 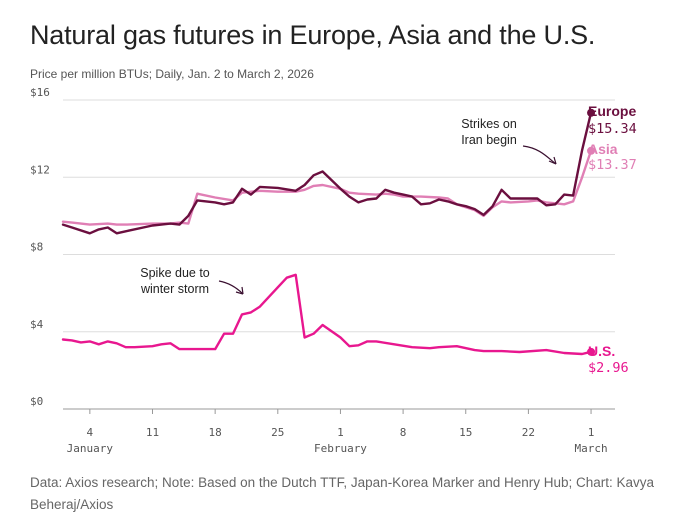 I want to click on x-tick-label: 15, so click(x=465, y=432).